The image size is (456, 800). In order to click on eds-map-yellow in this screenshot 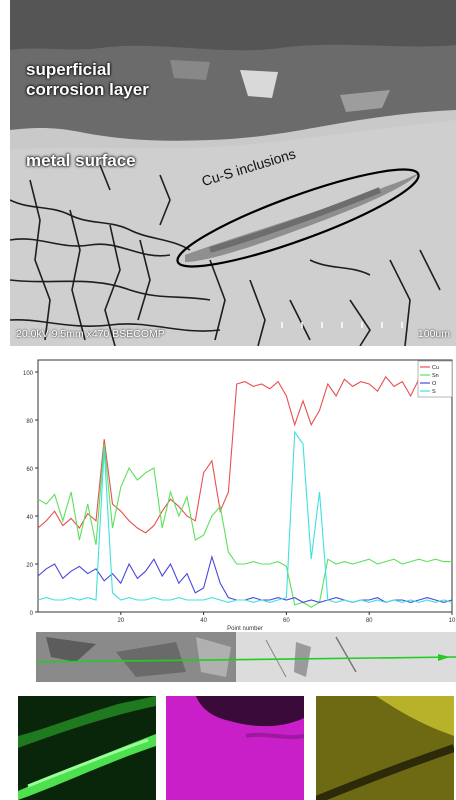, I will do `click(385, 748)`.